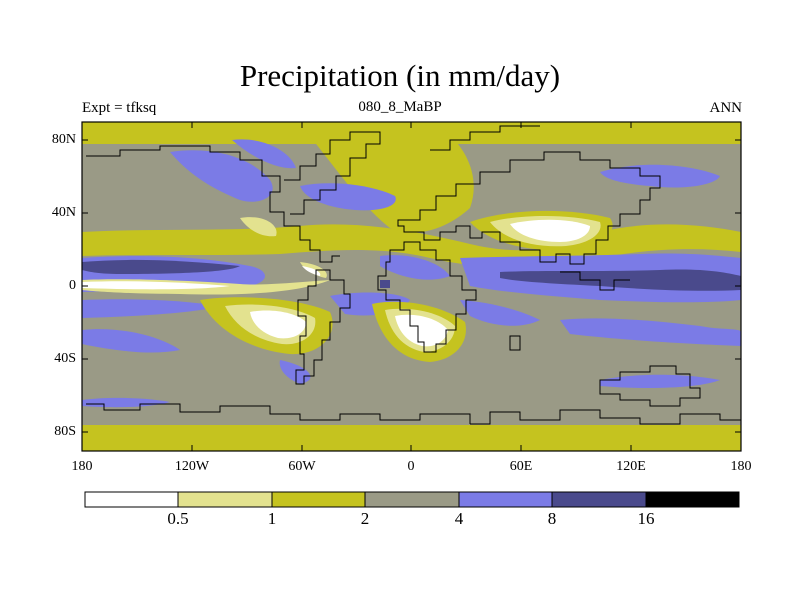 The height and width of the screenshot is (600, 800). What do you see at coordinates (400, 75) in the screenshot?
I see `map-title: Precipitation (in mm/day)` at bounding box center [400, 75].